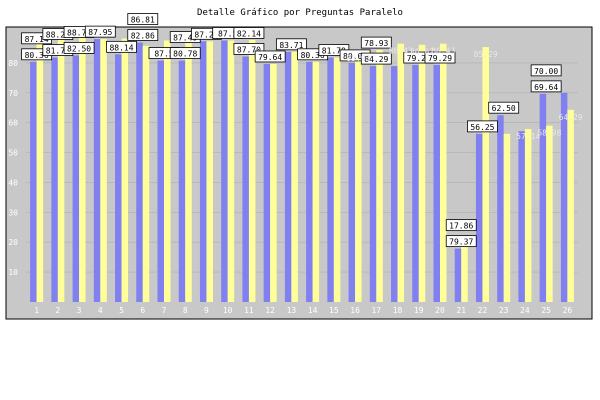 Image resolution: width=600 pixels, height=400 pixels. Describe the element at coordinates (313, 55) in the screenshot. I see `data-label: 80.36` at that location.